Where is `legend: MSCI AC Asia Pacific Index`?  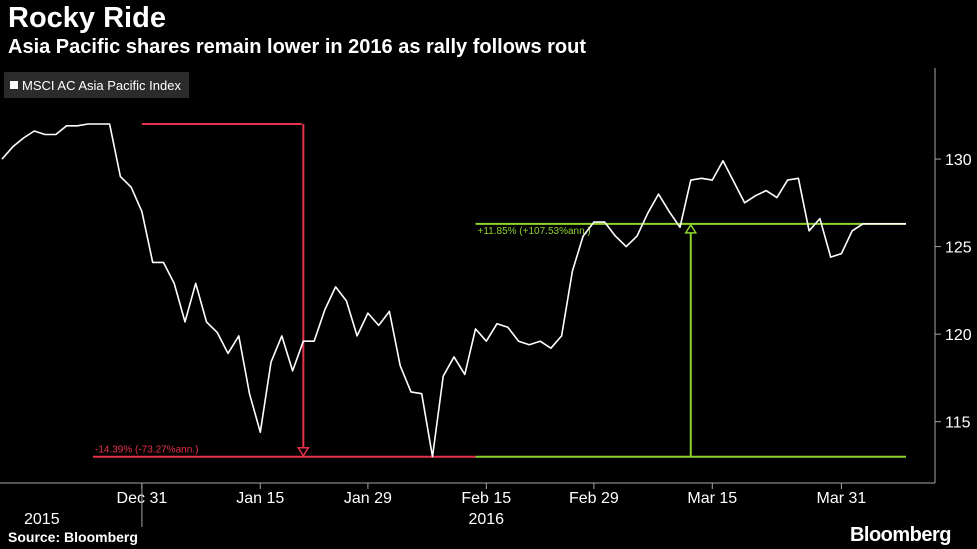 legend: MSCI AC Asia Pacific Index is located at coordinates (96, 85).